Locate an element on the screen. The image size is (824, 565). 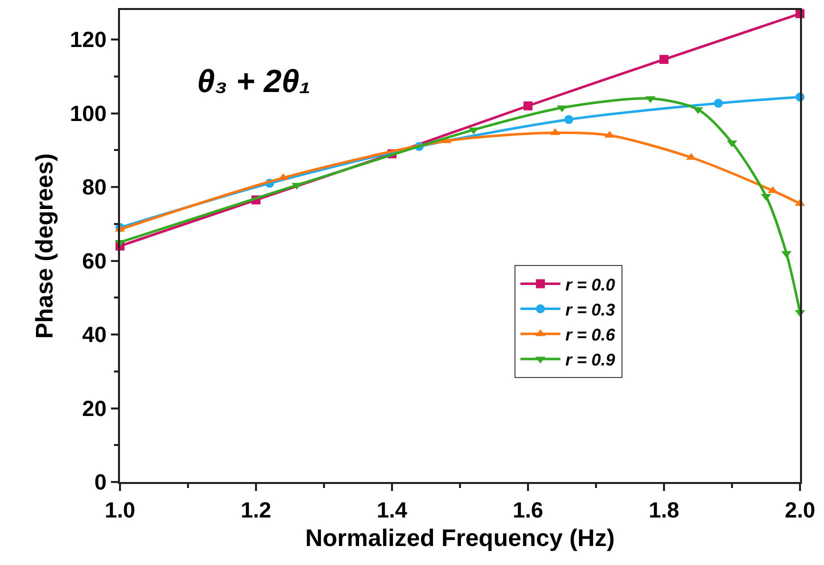
y-tick-label: 100 is located at coordinates (88, 113).